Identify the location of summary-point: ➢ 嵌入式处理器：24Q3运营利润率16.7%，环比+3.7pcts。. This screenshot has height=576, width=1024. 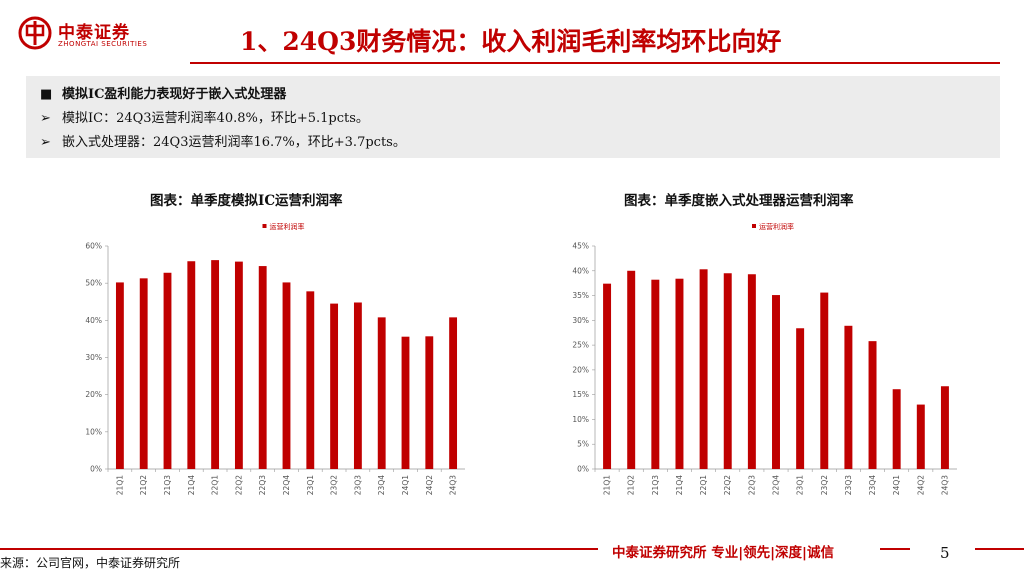
(223, 140).